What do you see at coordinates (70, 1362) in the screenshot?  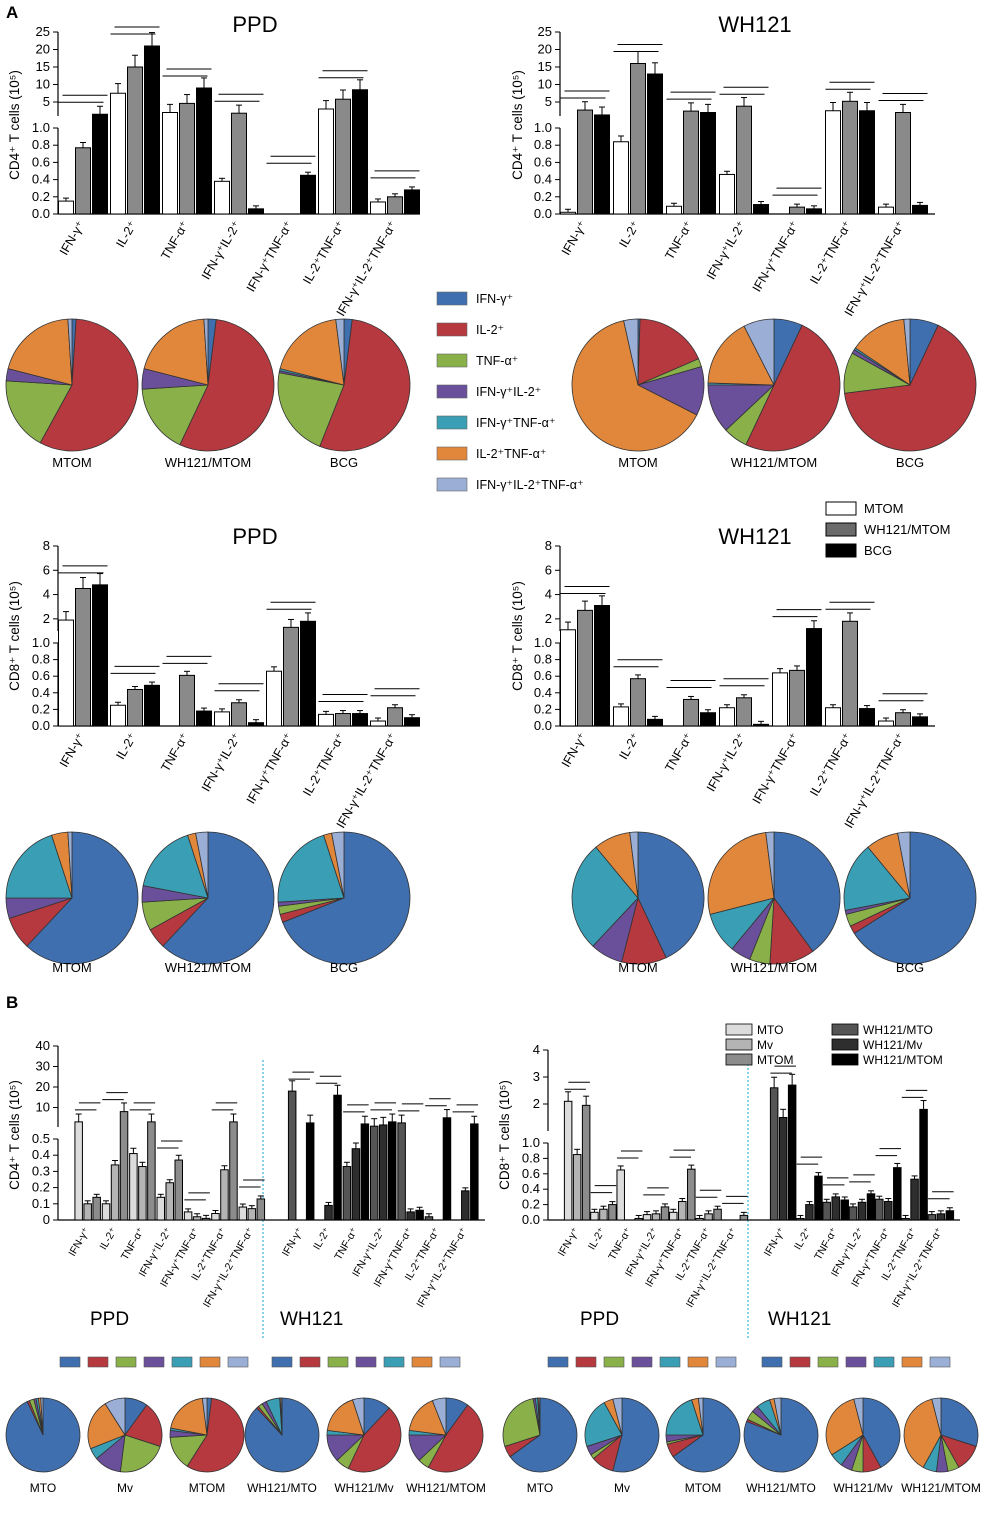 I see `color-swatch-ifng` at bounding box center [70, 1362].